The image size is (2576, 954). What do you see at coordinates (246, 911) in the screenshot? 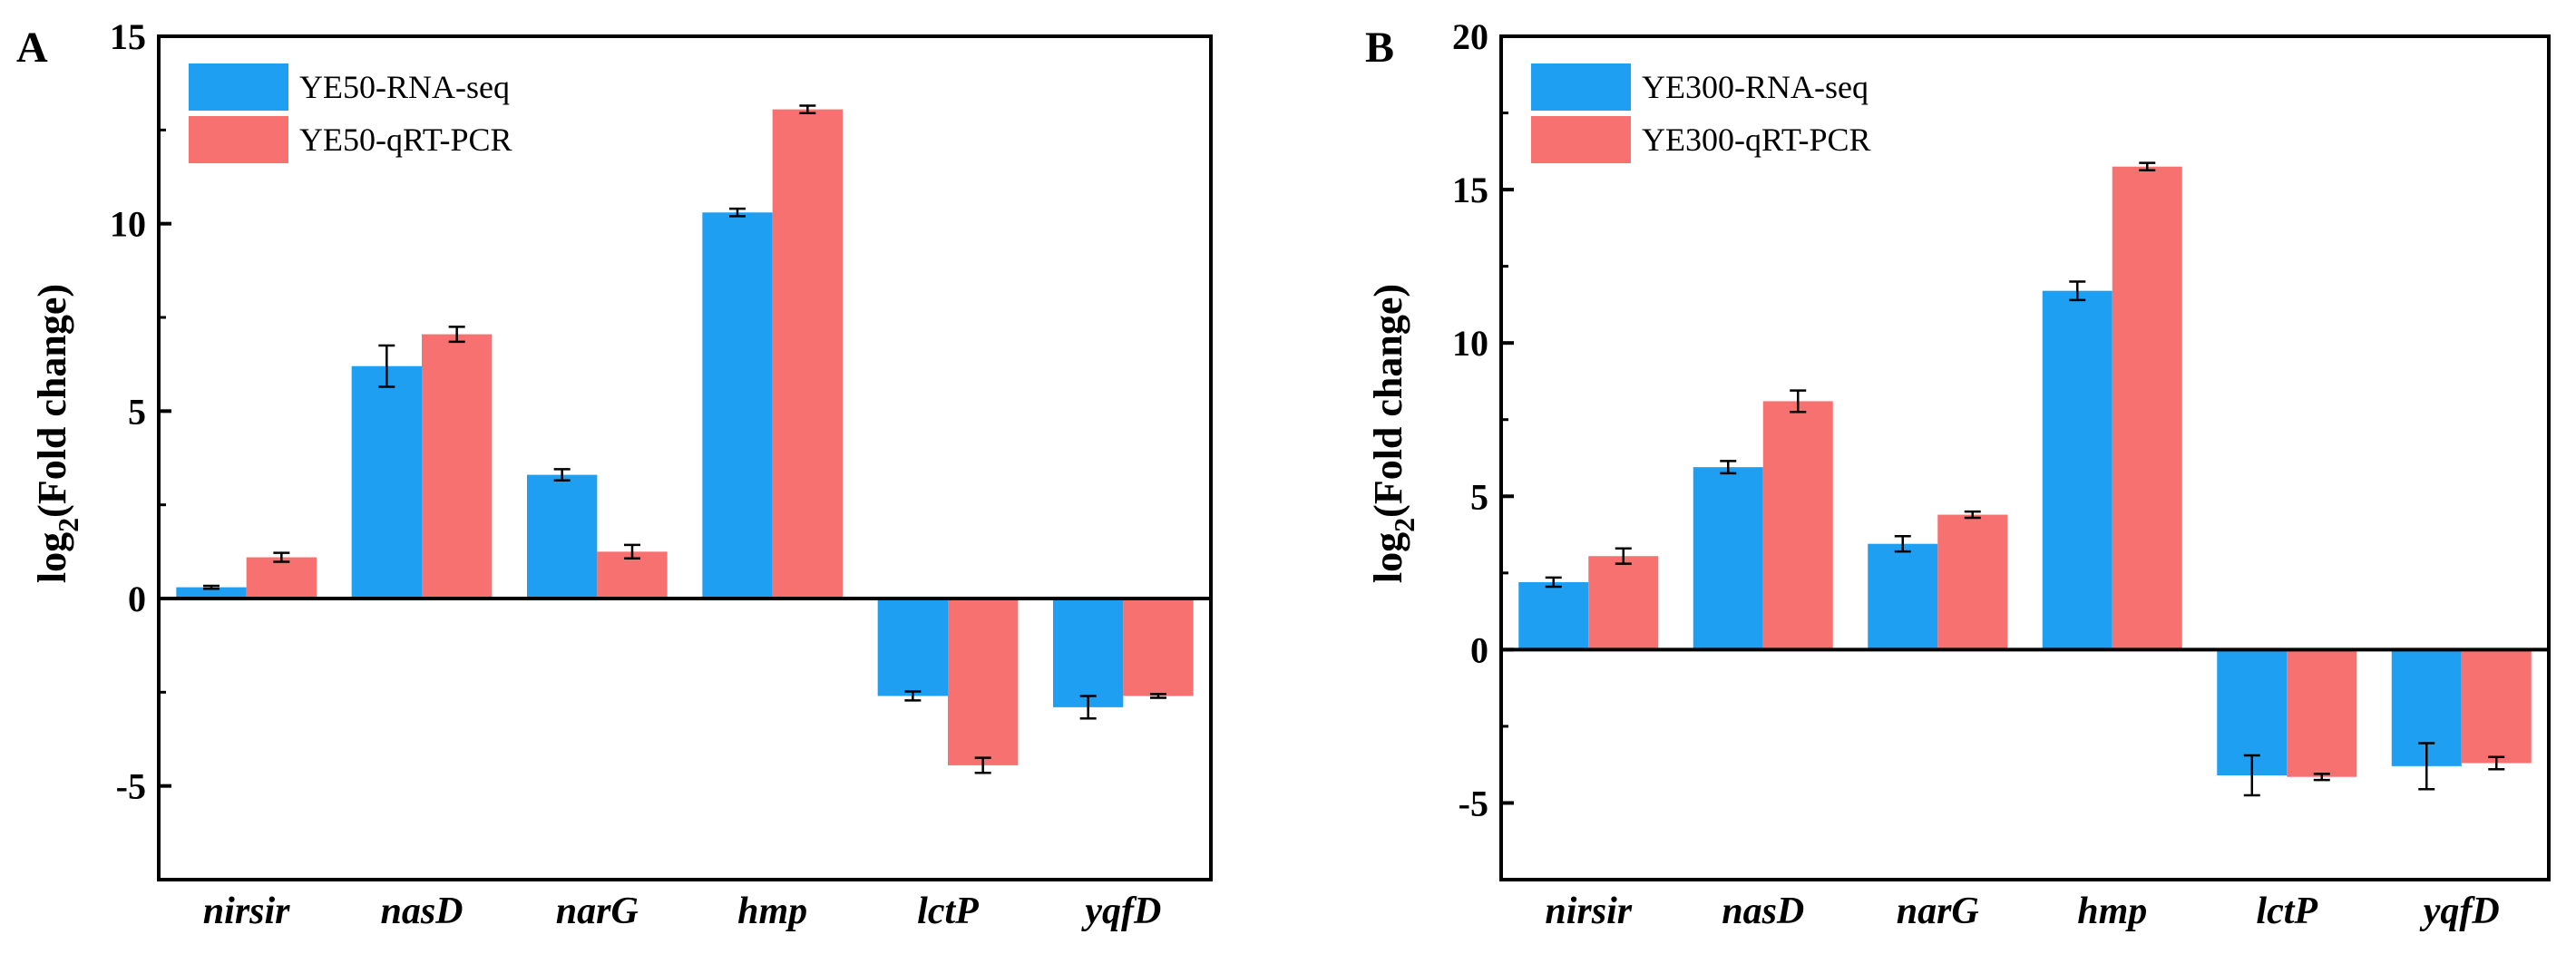
I see `panel-a-category-label: nirsir` at bounding box center [246, 911].